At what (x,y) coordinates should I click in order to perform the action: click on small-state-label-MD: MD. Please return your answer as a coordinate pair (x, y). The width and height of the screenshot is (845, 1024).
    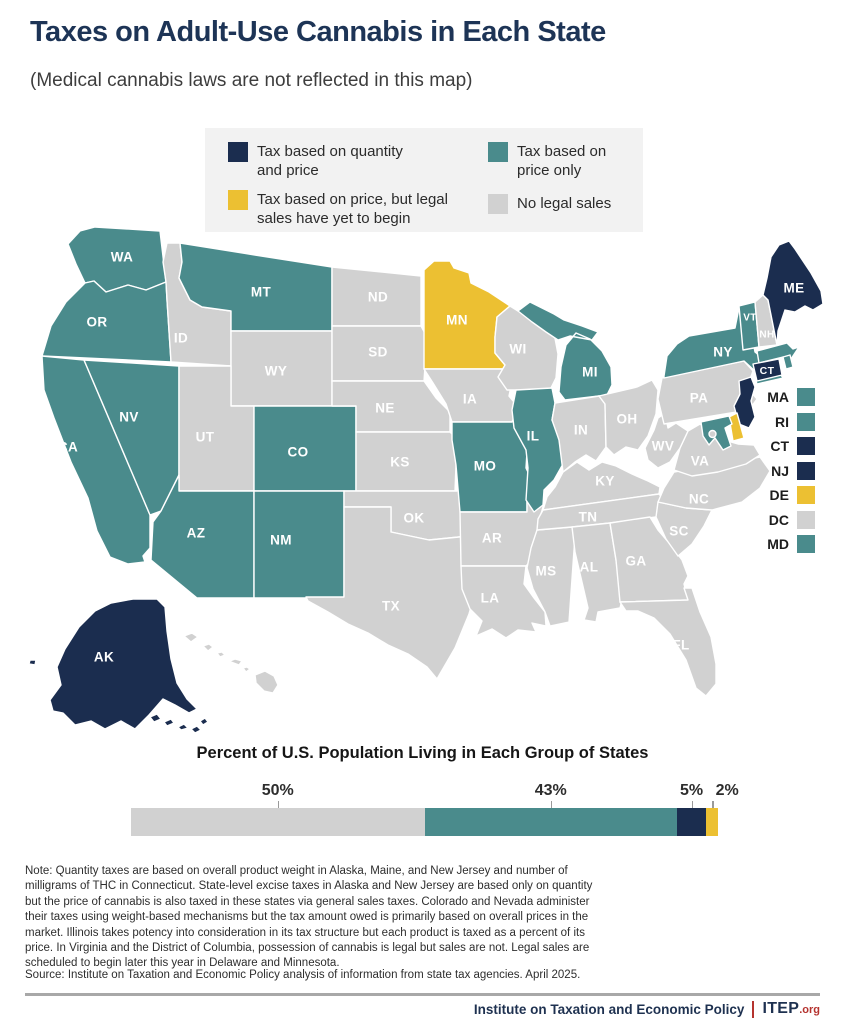
    Looking at the image, I should click on (778, 544).